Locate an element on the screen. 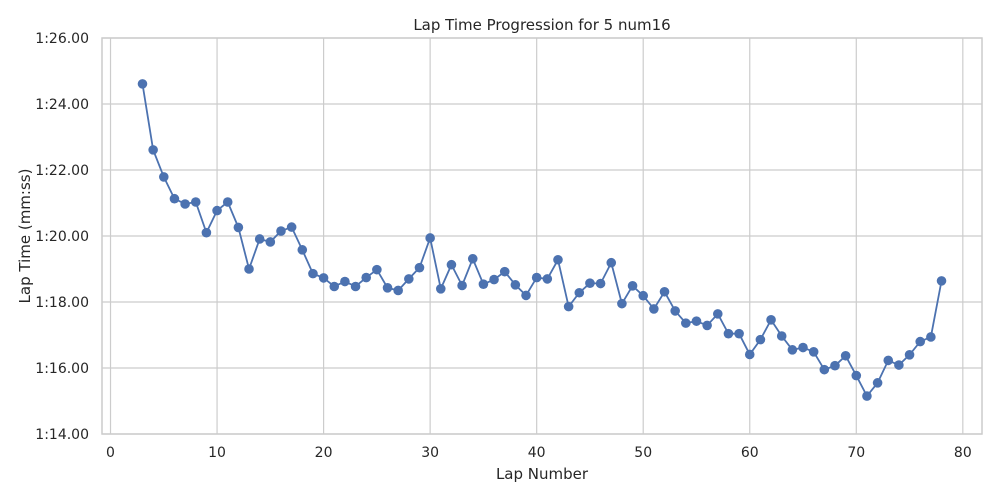 The width and height of the screenshot is (1000, 500). y-tick-label: 1:24.00 is located at coordinates (62, 105).